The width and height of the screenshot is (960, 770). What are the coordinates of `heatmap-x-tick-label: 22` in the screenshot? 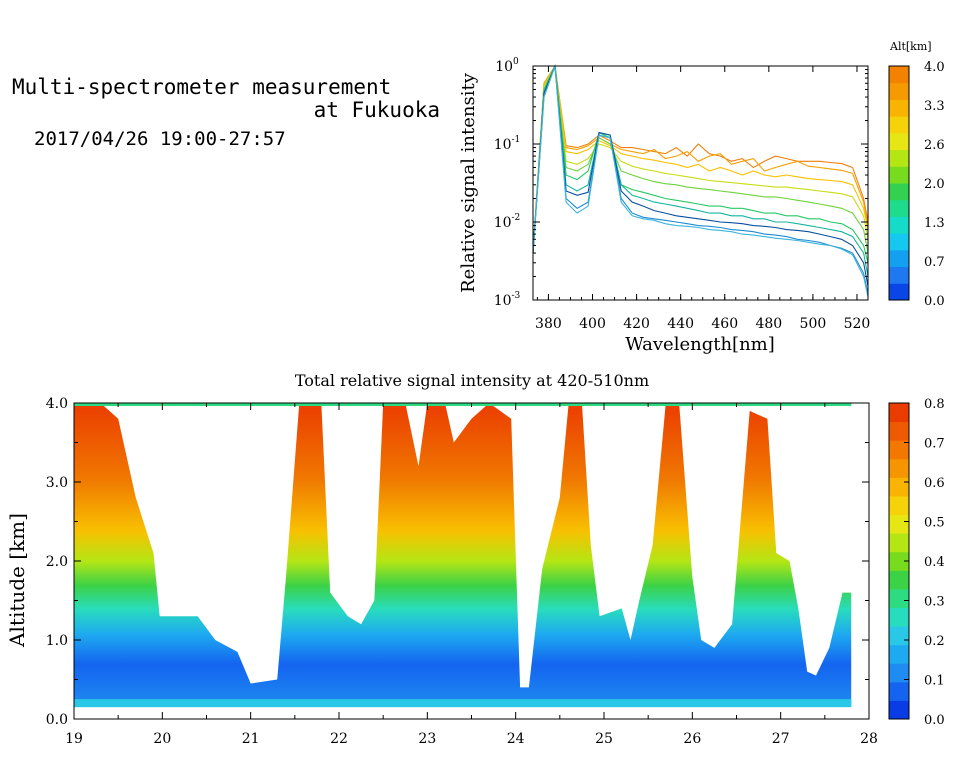 It's located at (339, 739).